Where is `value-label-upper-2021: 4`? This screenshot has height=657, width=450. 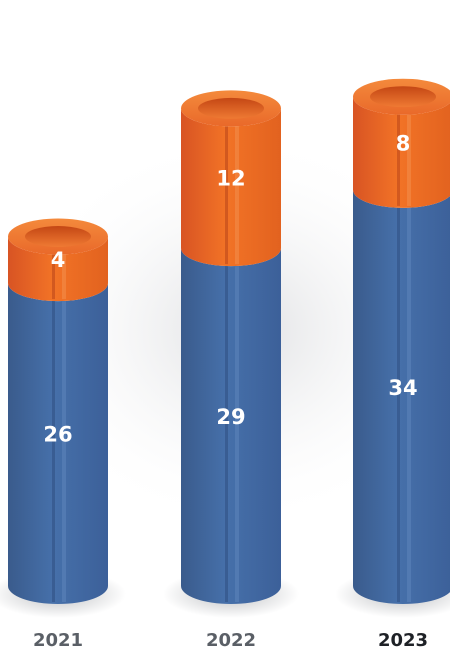 value-label-upper-2021: 4 is located at coordinates (58, 260).